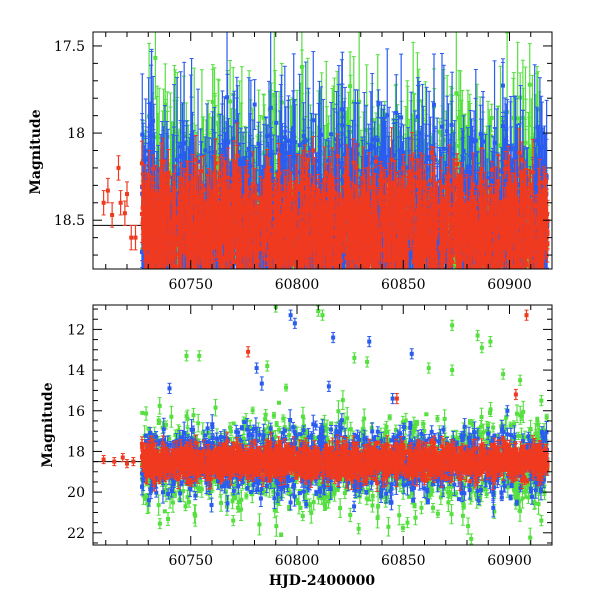 The height and width of the screenshot is (600, 600). What do you see at coordinates (297, 285) in the screenshot?
I see `top-panel-x-tick-label: 60800` at bounding box center [297, 285].